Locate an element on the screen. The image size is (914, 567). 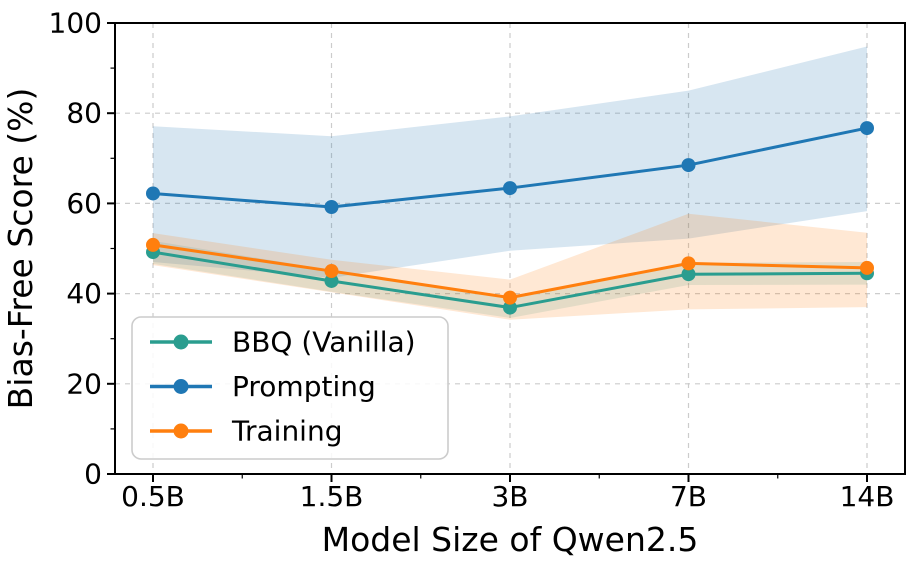
legend-box is located at coordinates (290, 388).